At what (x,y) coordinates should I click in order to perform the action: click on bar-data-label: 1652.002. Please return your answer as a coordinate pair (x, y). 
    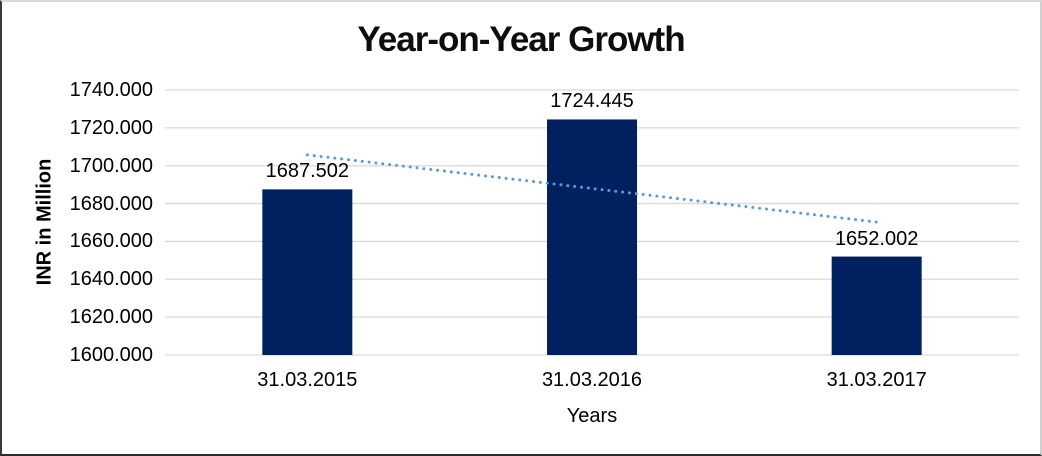
    Looking at the image, I should click on (876, 238).